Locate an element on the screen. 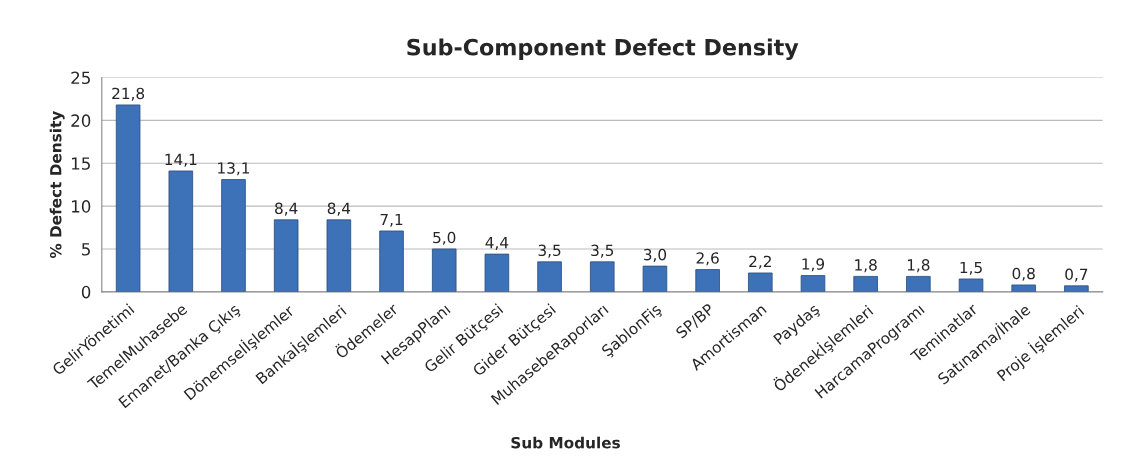  y-tick-label: 5 is located at coordinates (86, 249).